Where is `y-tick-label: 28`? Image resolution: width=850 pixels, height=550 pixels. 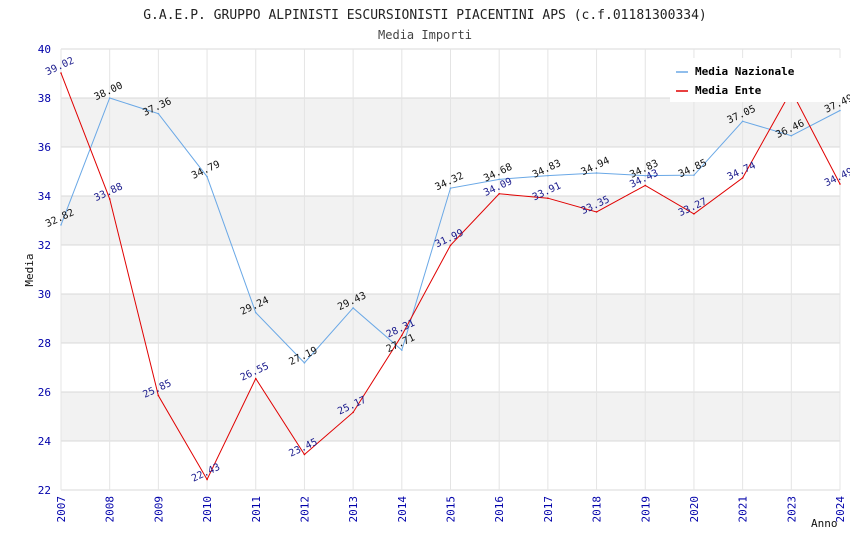 y-tick-label: 28 is located at coordinates (44, 343).